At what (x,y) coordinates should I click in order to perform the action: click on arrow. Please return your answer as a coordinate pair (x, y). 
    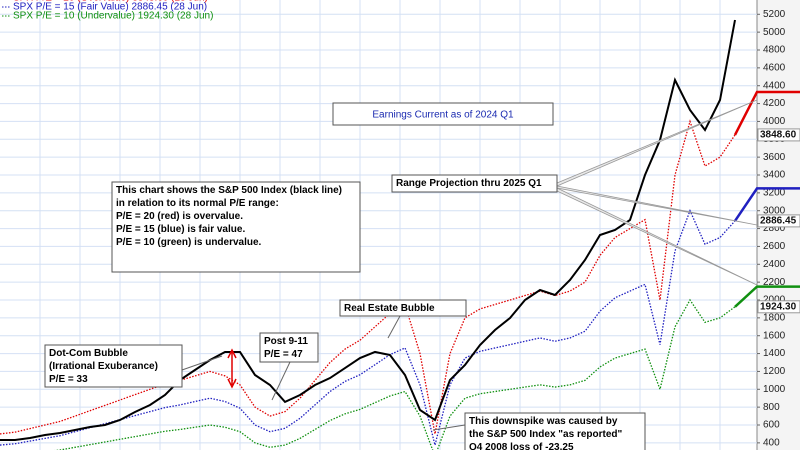
    Looking at the image, I should click on (232, 368).